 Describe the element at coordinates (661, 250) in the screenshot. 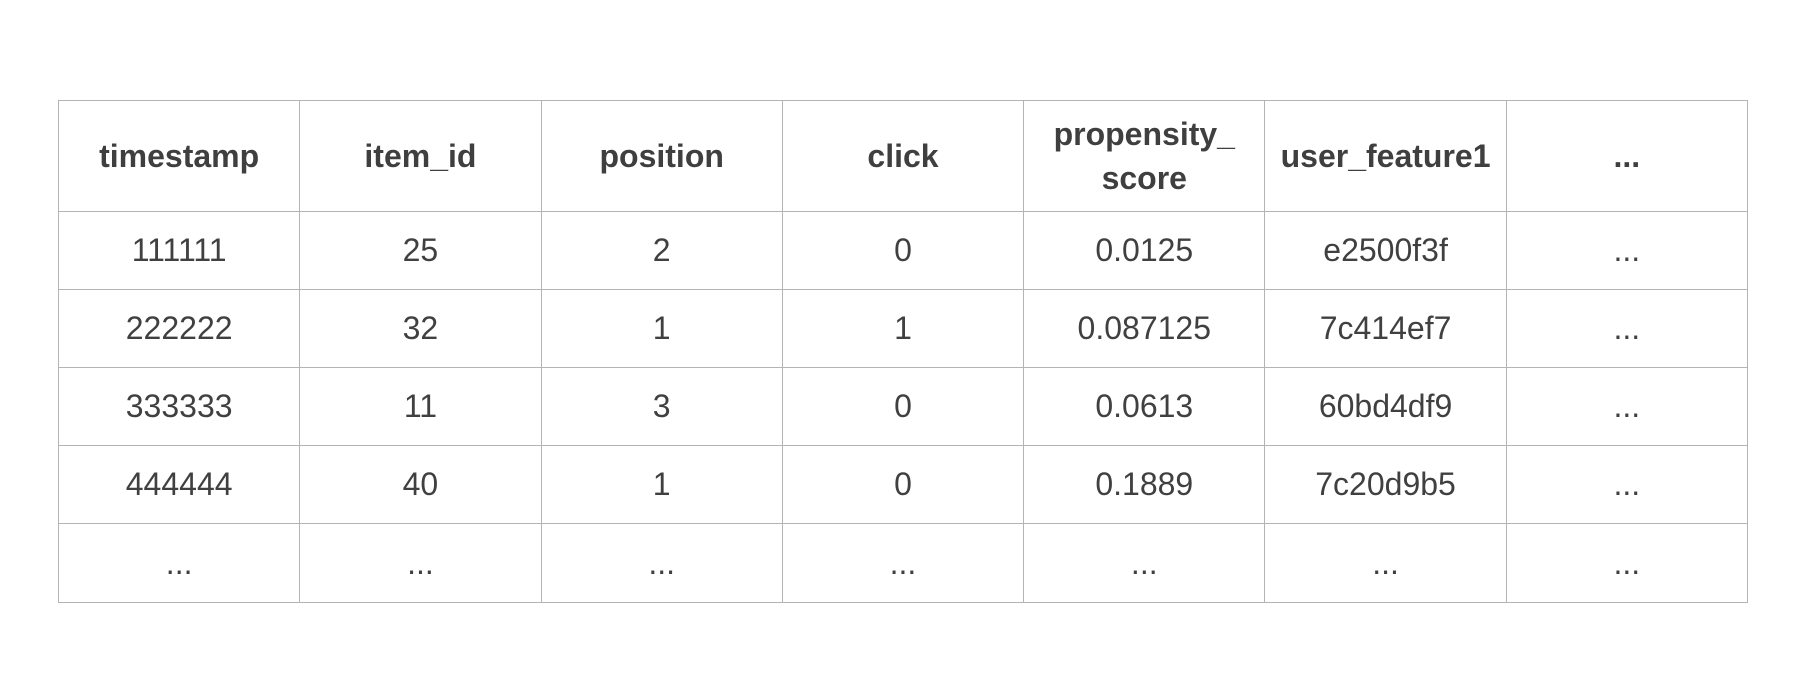

I see `cell-position: 2` at that location.